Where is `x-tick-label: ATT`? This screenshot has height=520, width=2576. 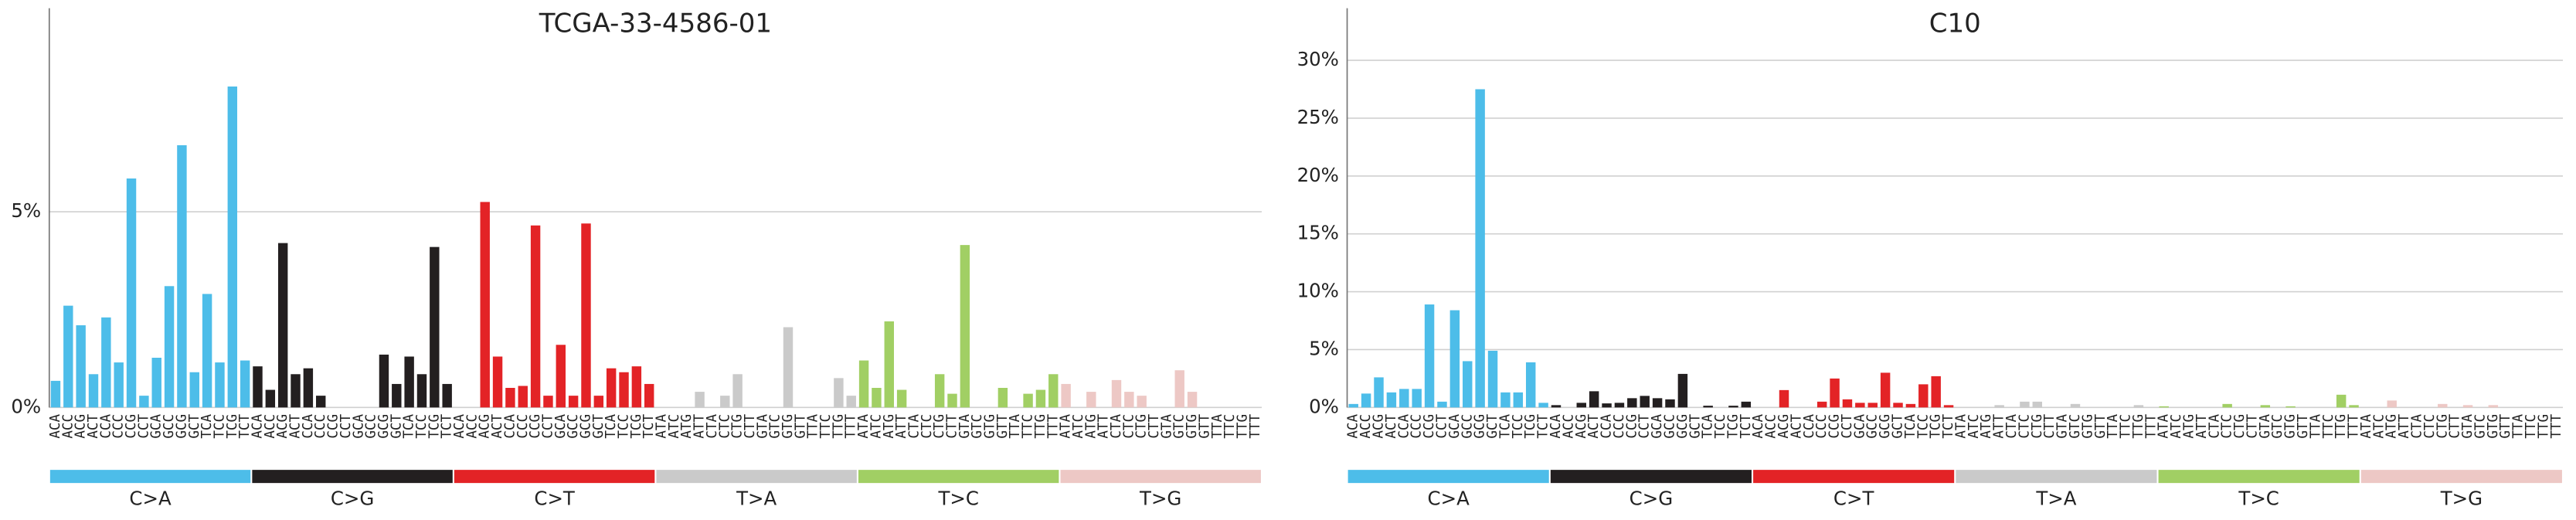
x-tick-label: ATT is located at coordinates (1999, 425).